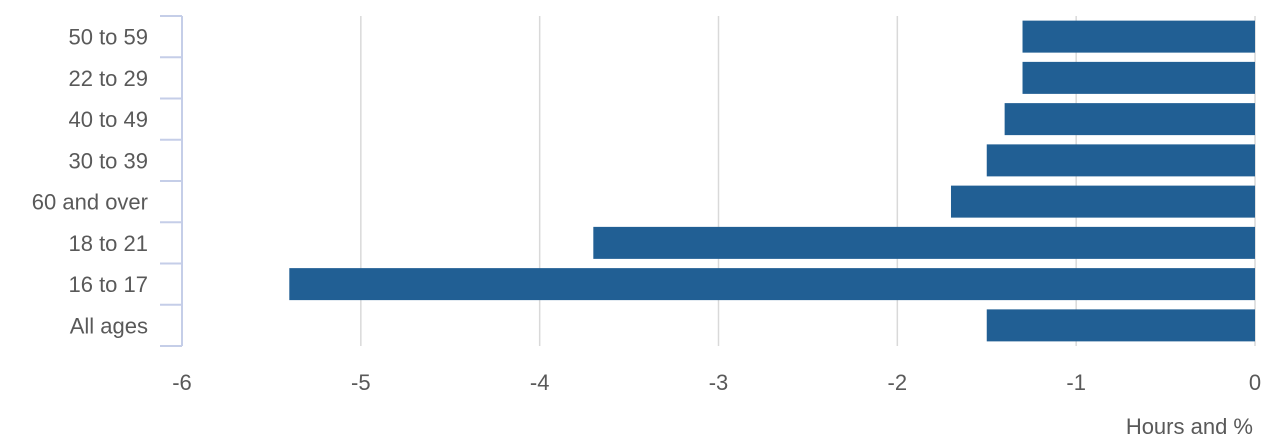 The height and width of the screenshot is (437, 1265). What do you see at coordinates (1076, 382) in the screenshot?
I see `x-tick-label: -1` at bounding box center [1076, 382].